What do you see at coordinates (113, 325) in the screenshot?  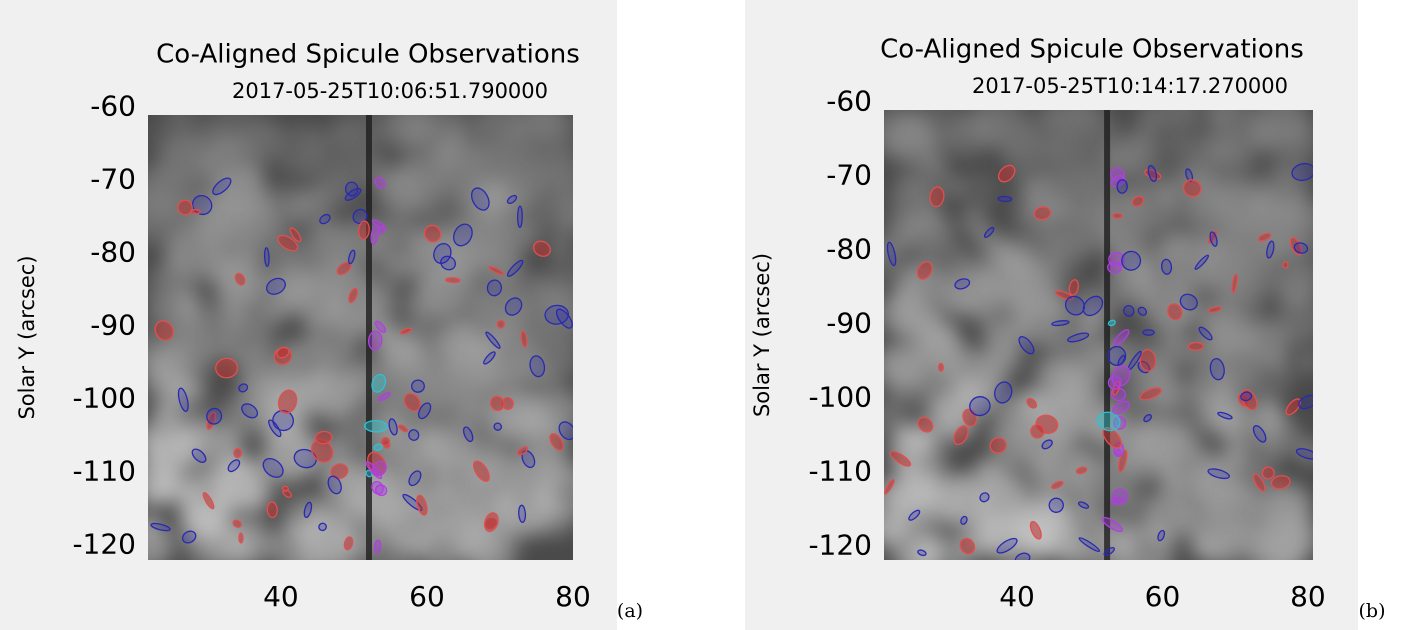 I see `y-tick-label: -90` at bounding box center [113, 325].